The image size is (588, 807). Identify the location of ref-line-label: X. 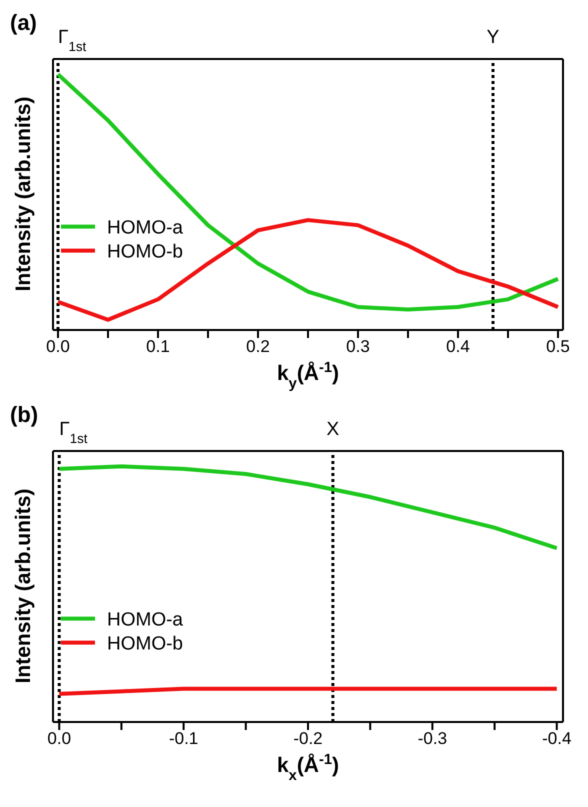
(333, 429).